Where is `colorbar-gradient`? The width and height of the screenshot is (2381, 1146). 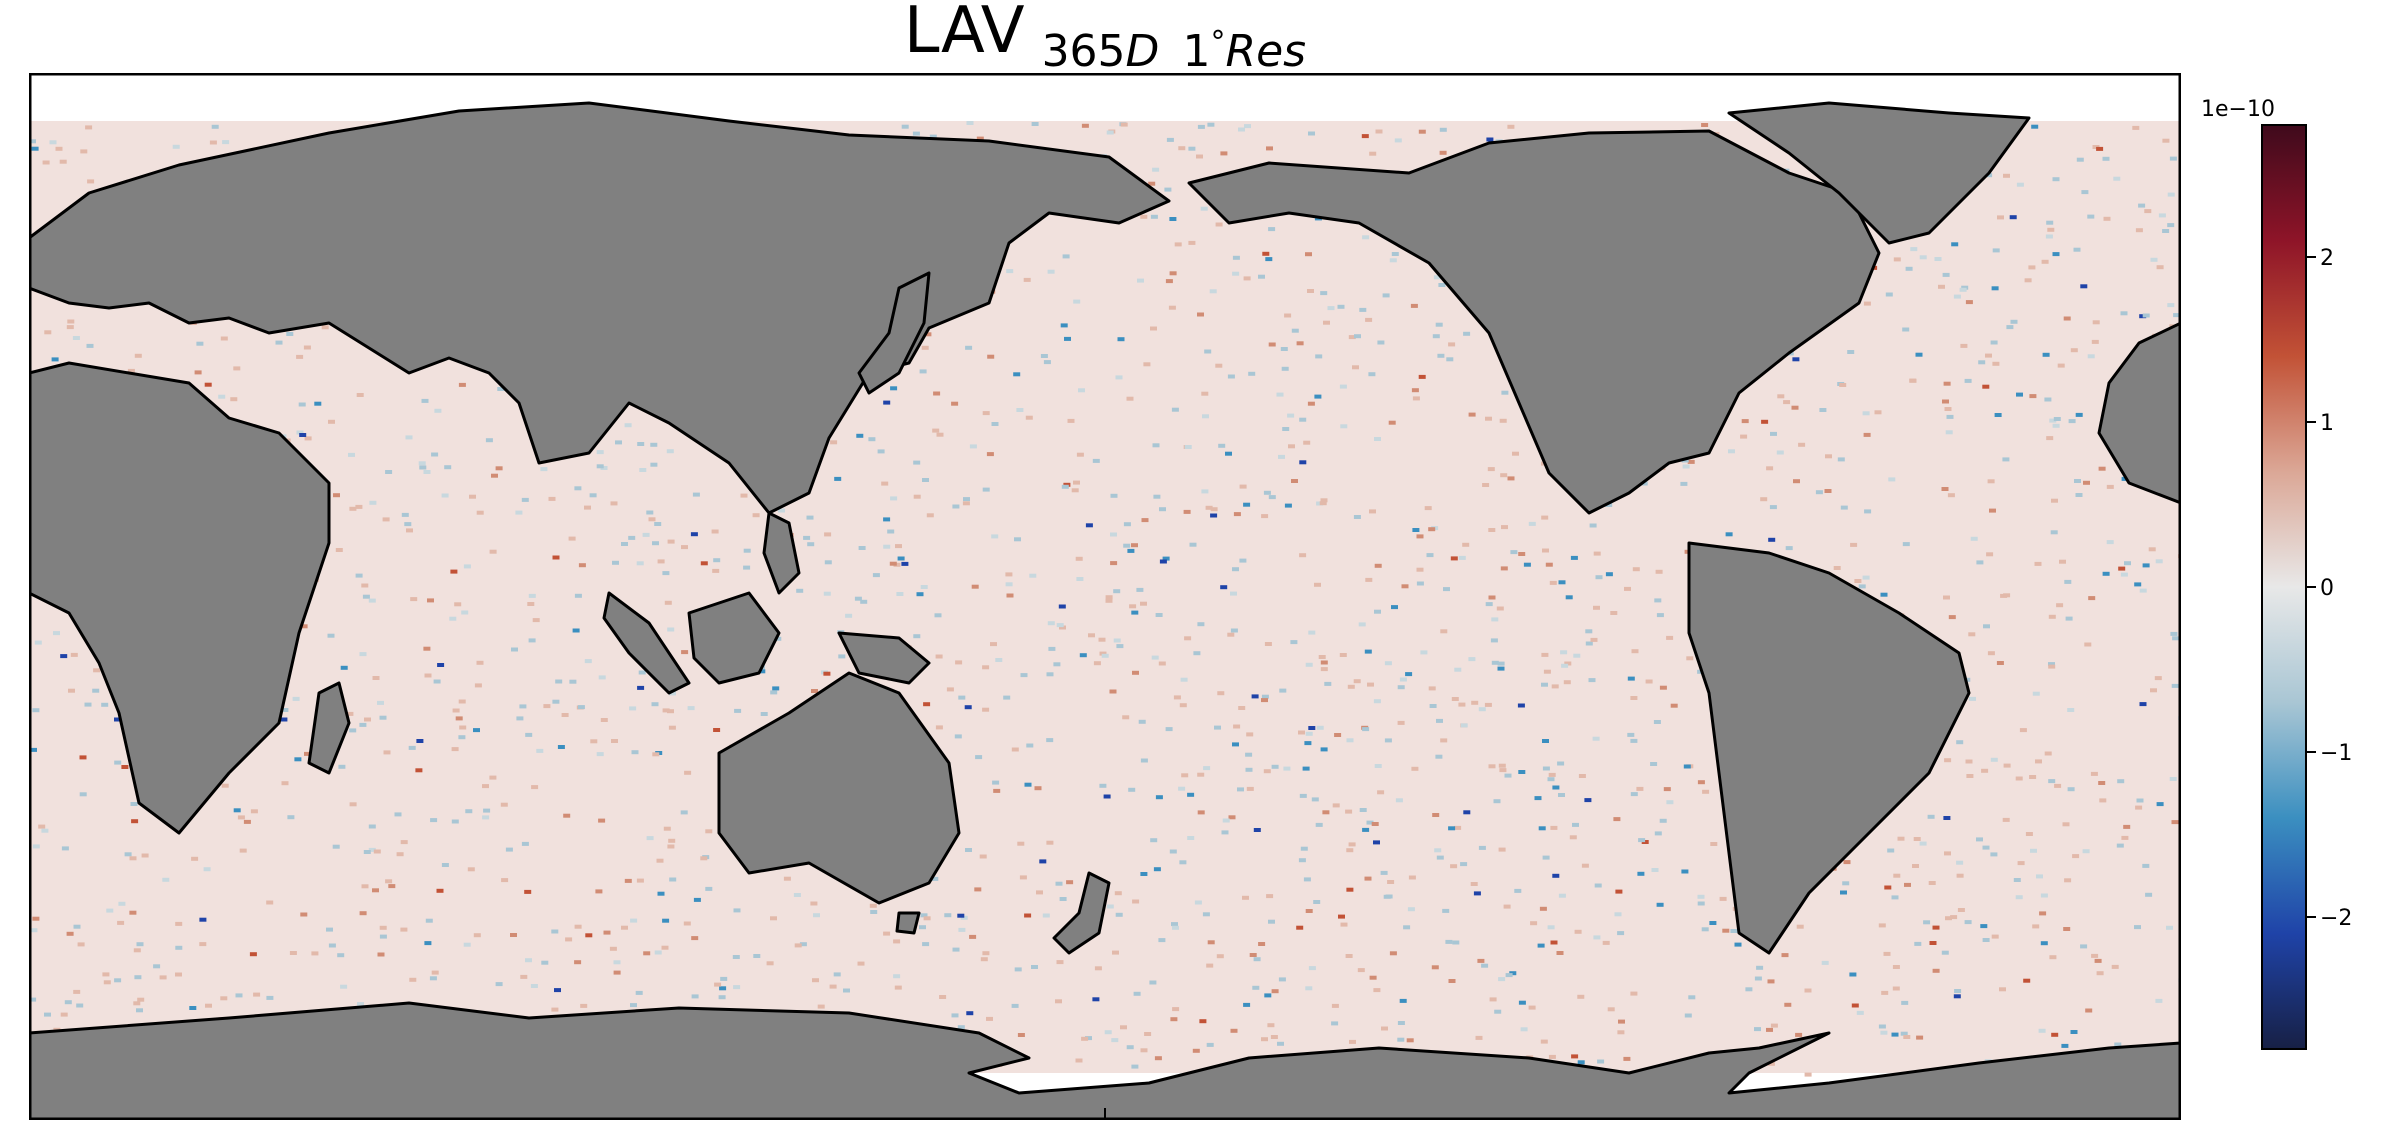 colorbar-gradient is located at coordinates (2284, 587).